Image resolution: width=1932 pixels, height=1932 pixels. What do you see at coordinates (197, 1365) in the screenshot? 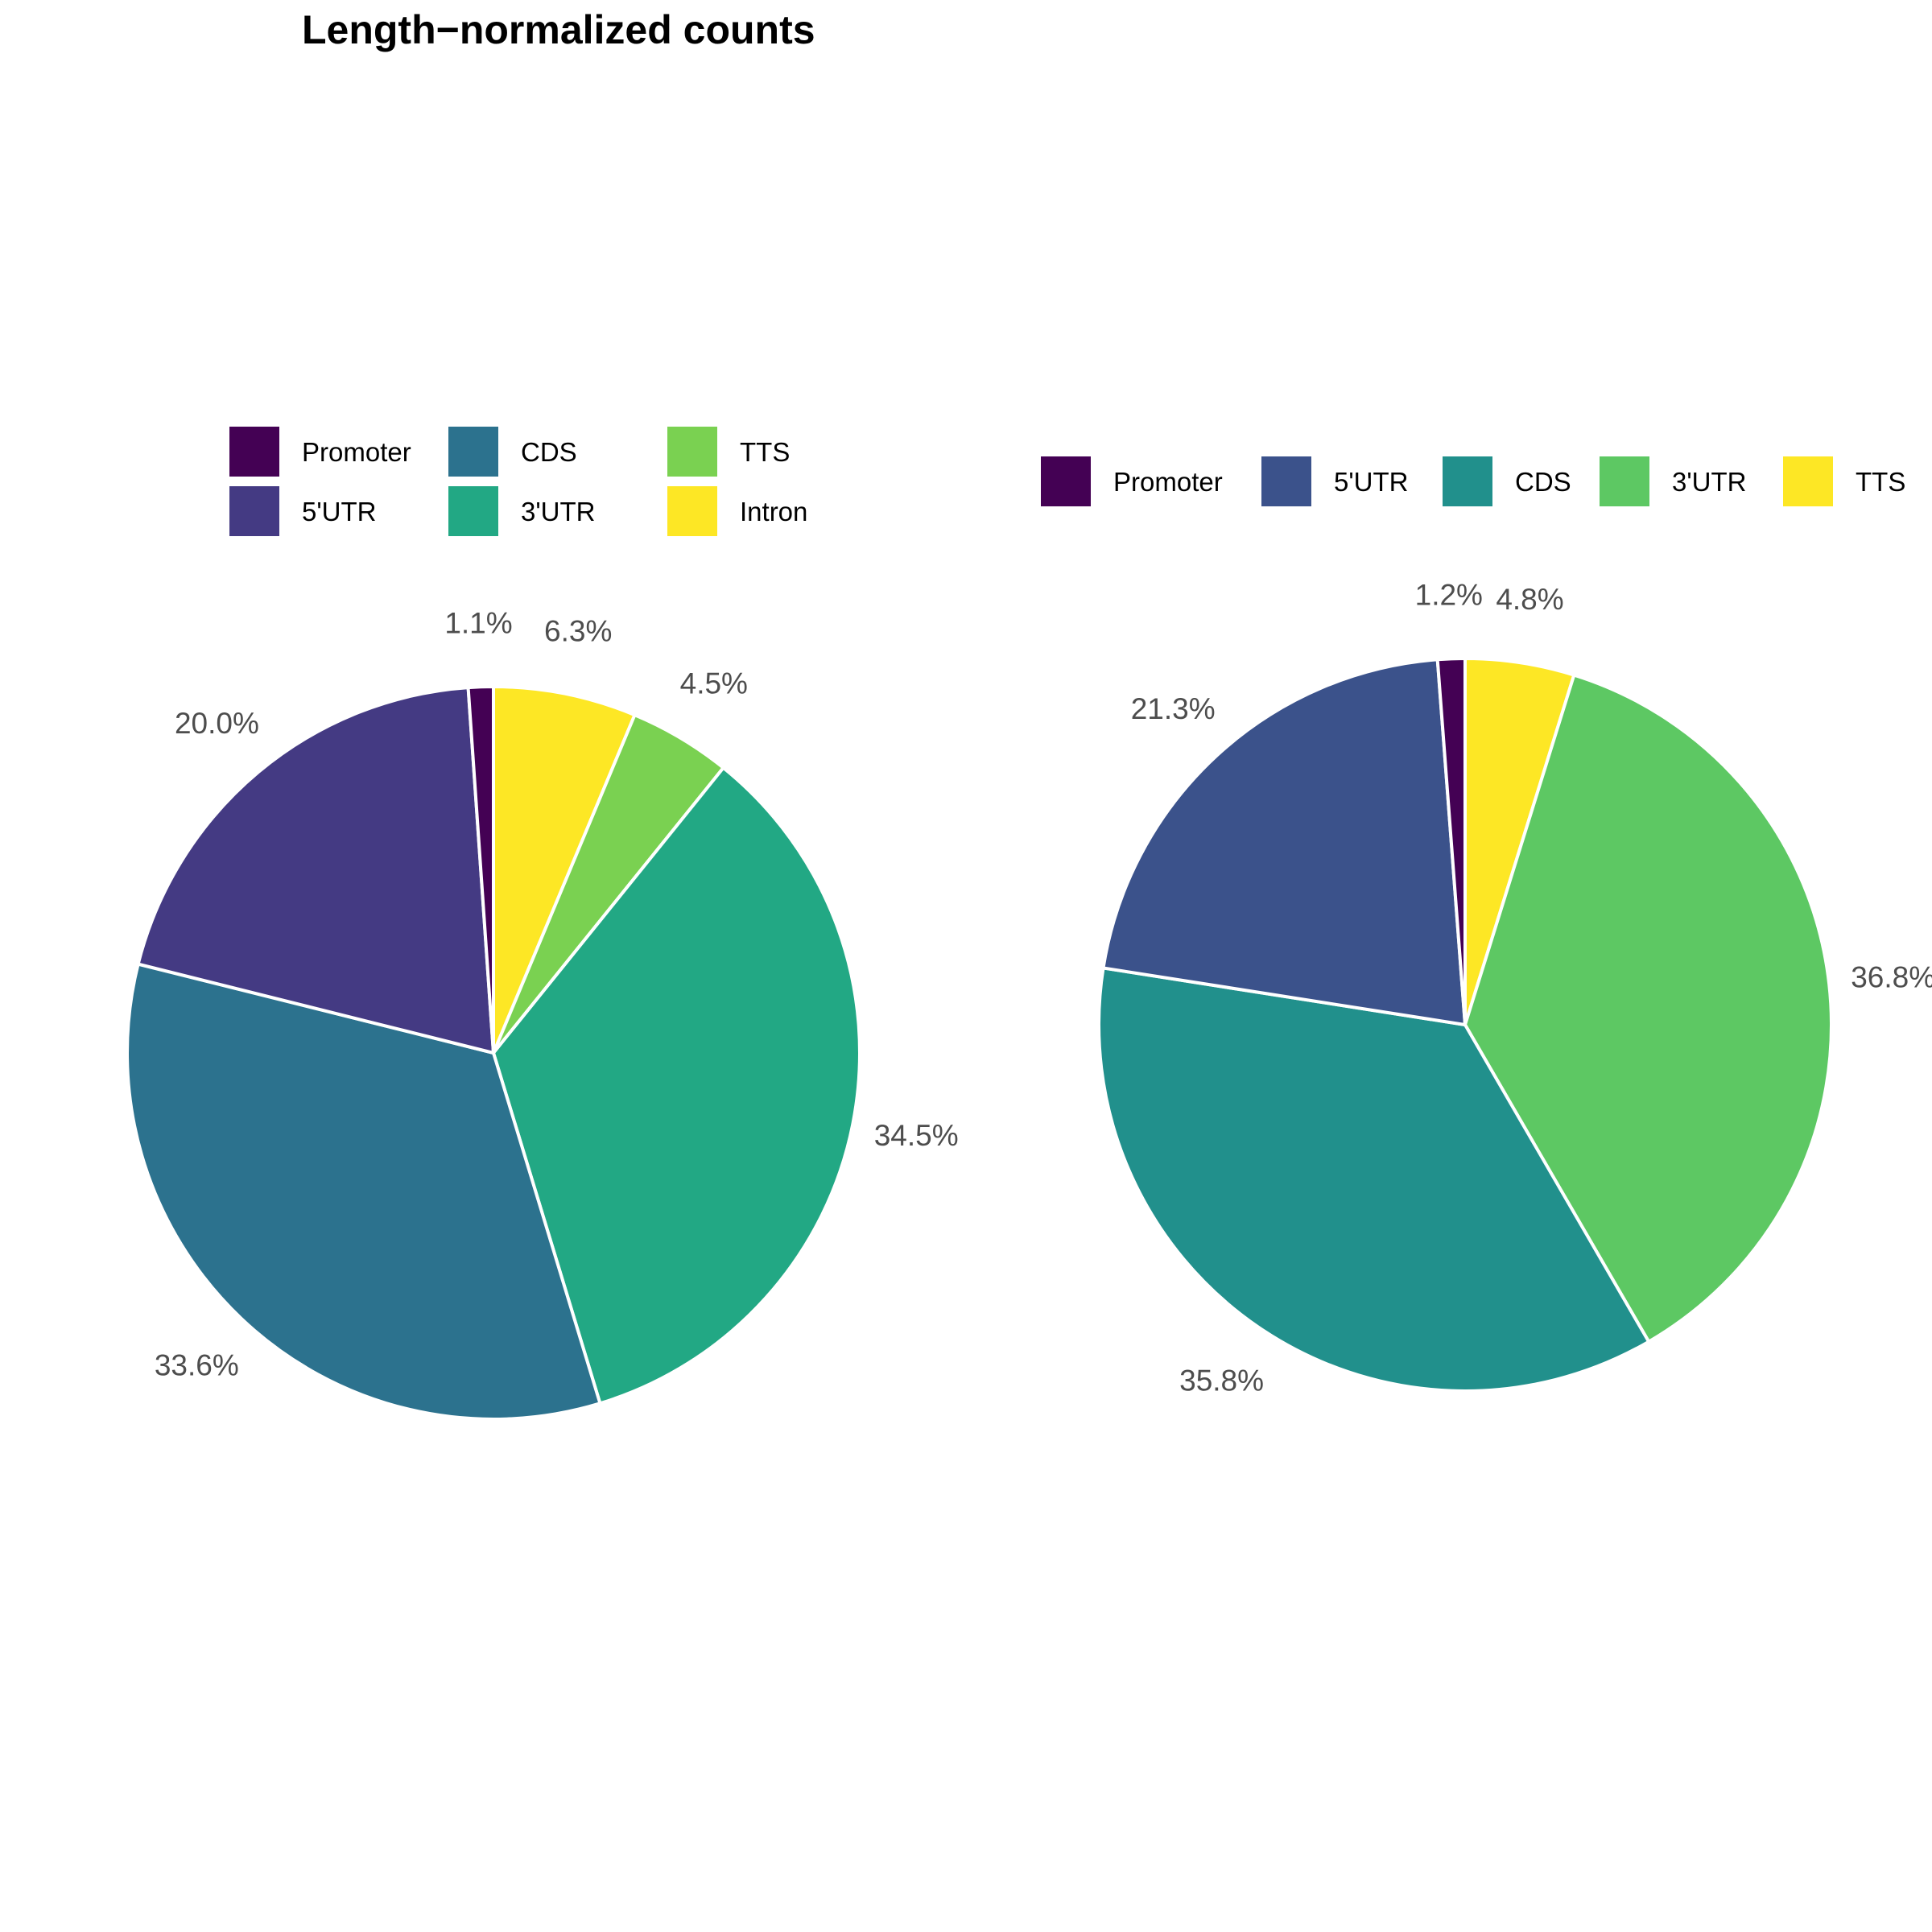
I see `slice-label-cds: 33.6%` at bounding box center [197, 1365].